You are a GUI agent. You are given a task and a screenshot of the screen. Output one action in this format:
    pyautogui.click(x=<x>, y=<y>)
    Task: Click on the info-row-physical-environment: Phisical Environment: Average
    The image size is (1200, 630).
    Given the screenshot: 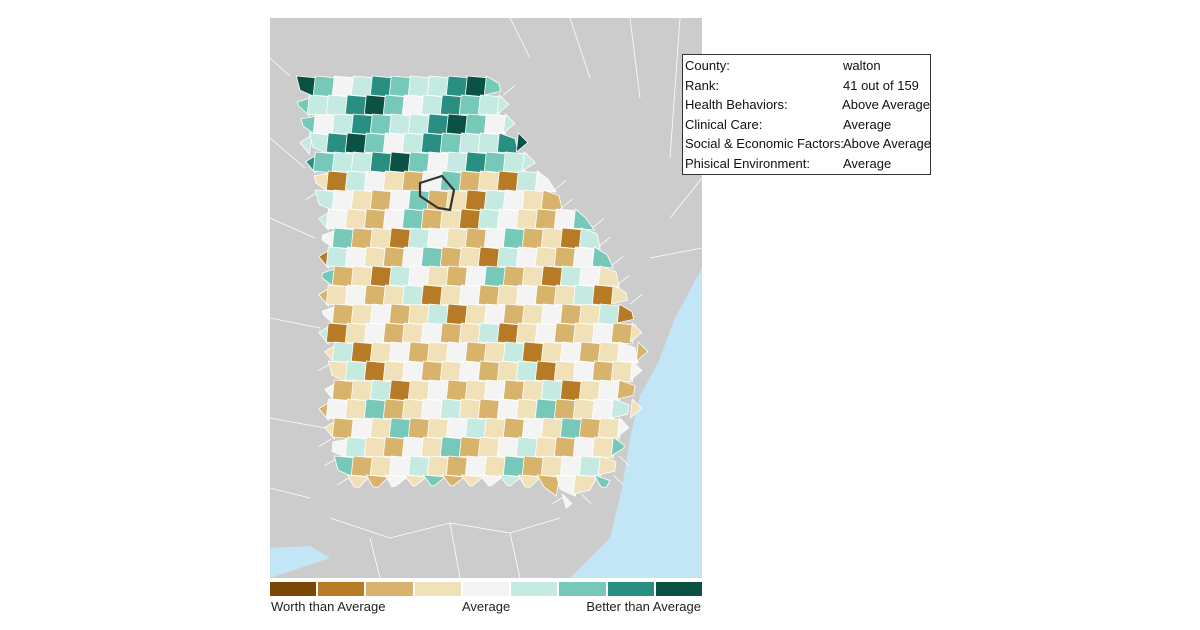 What is the action you would take?
    pyautogui.click(x=806, y=164)
    